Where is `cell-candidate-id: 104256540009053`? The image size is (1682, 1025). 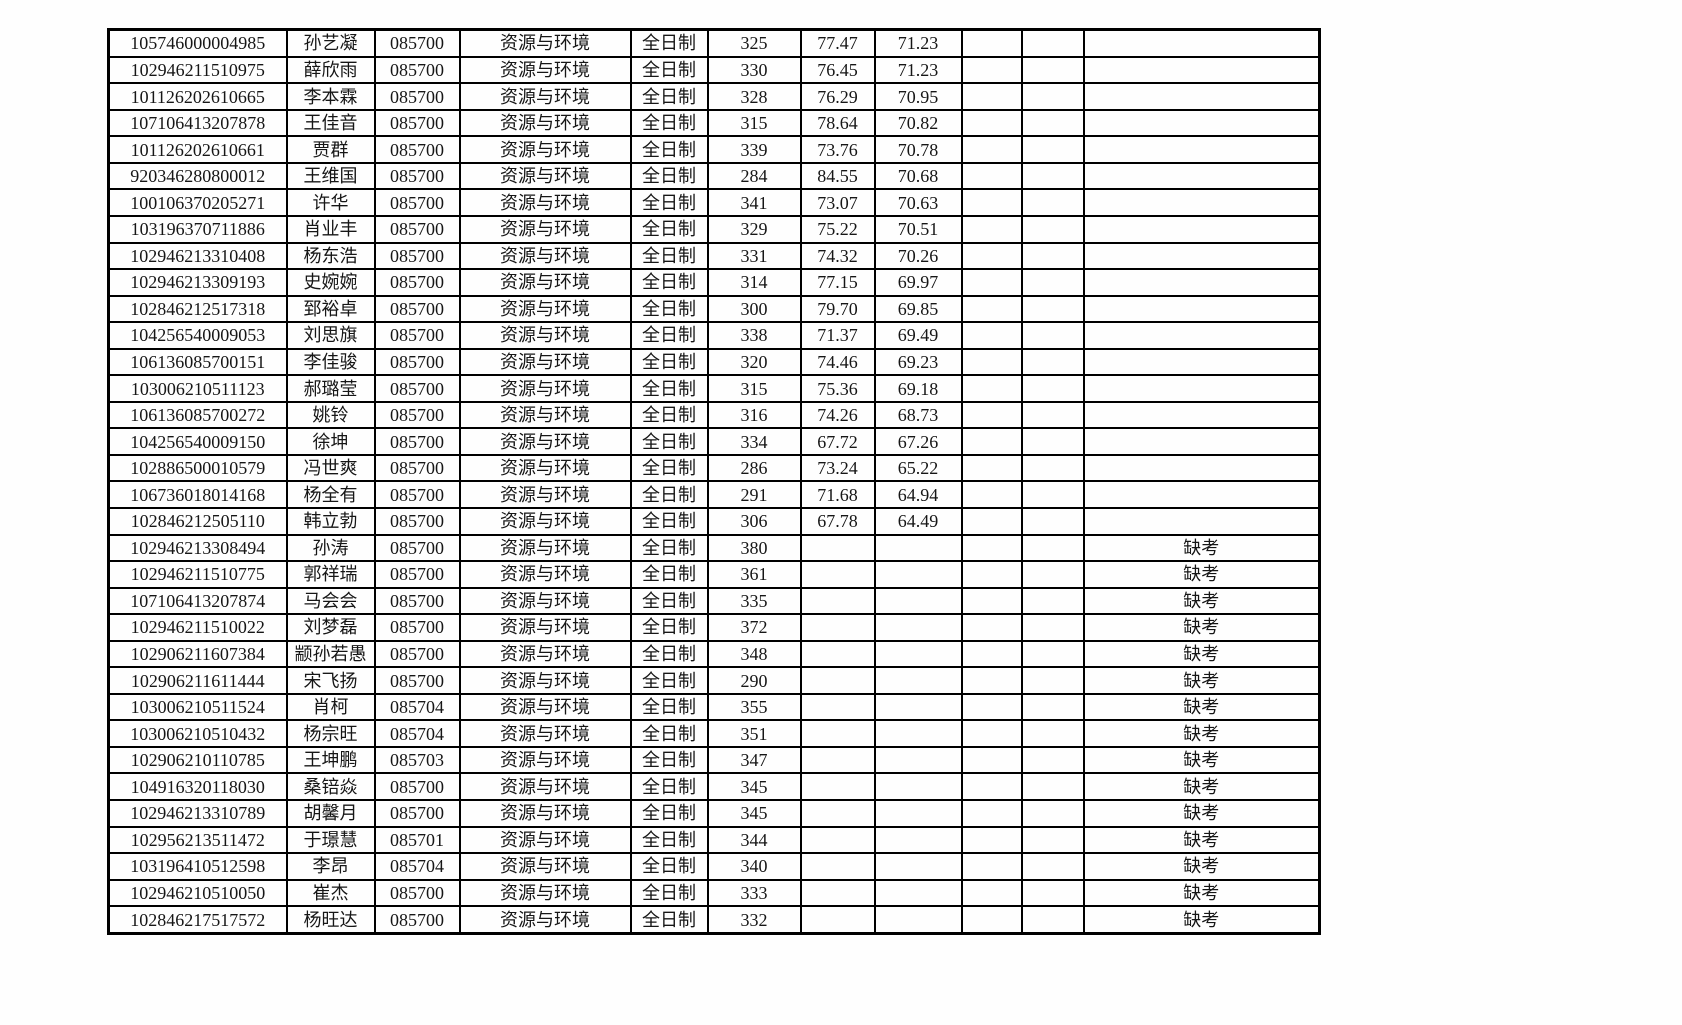
cell-candidate-id: 104256540009053 is located at coordinates (197, 335).